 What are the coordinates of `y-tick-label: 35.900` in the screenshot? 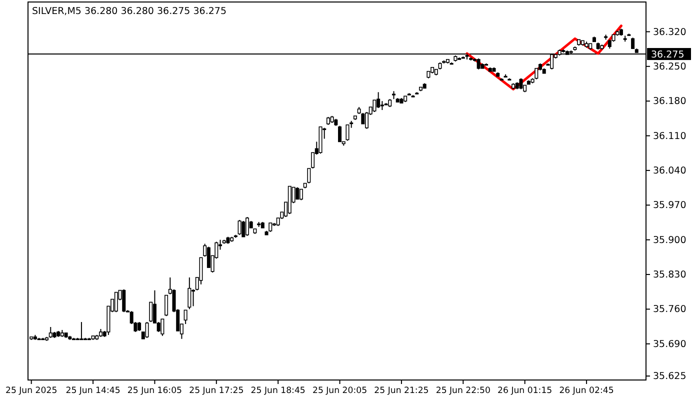 It's located at (669, 240).